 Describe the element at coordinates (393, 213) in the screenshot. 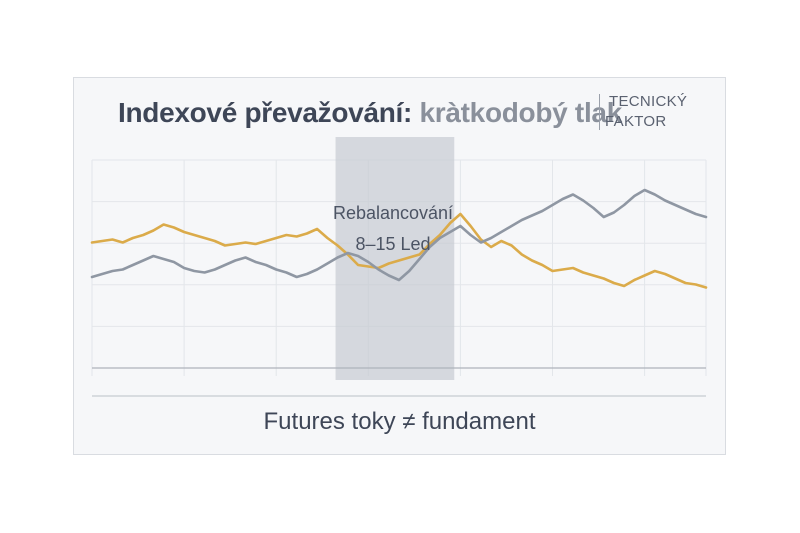

I see `band-label-title: Rebalancování` at that location.